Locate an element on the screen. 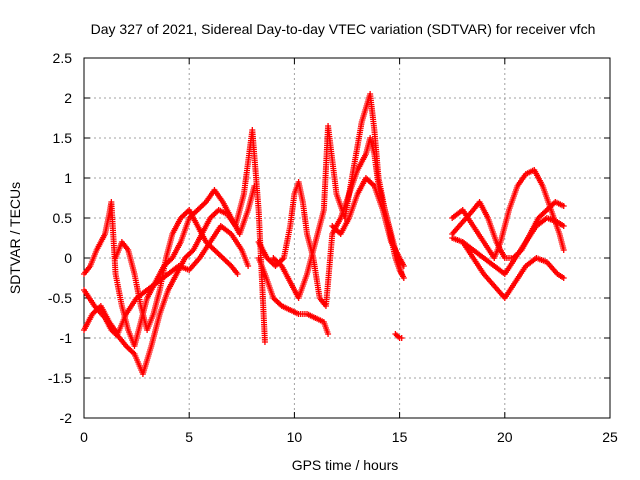  y-axis-label: SDTVAR / TECUs is located at coordinates (15, 238).